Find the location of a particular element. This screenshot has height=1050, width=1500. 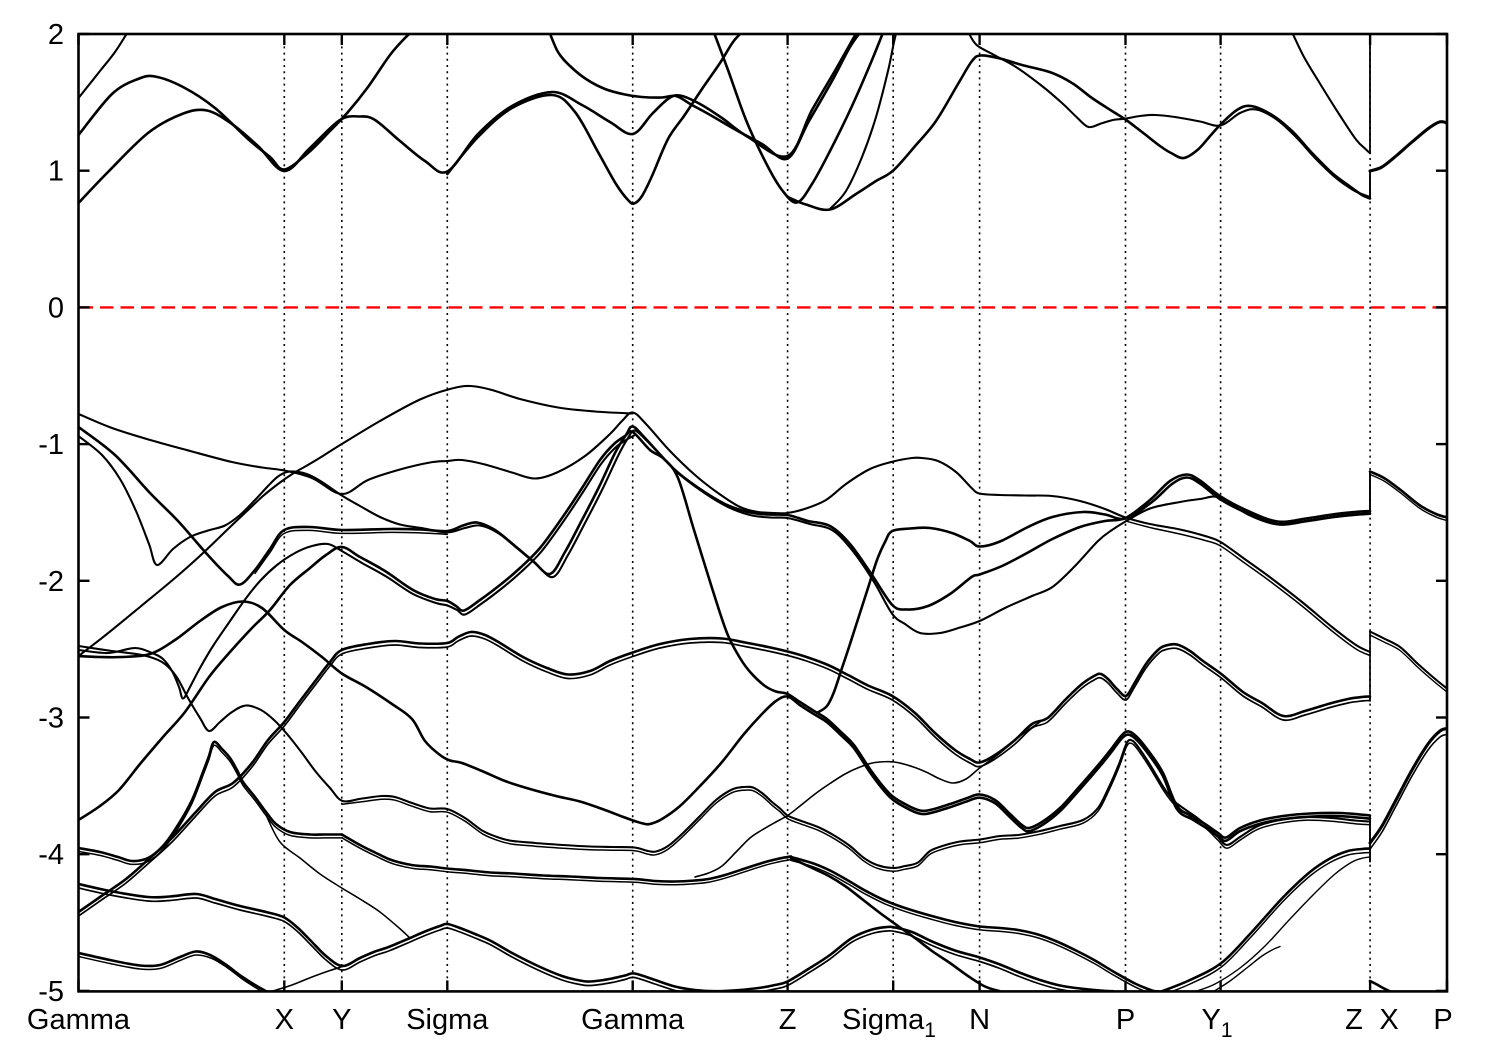

svg-text: 2 is located at coordinates (56, 35).